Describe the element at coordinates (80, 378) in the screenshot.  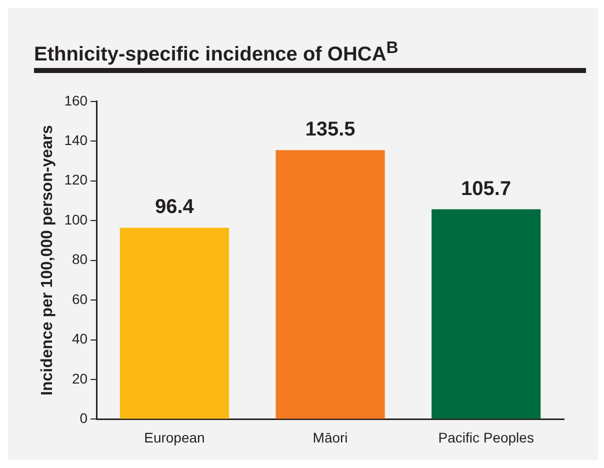
I see `y-tick-label: 20` at that location.